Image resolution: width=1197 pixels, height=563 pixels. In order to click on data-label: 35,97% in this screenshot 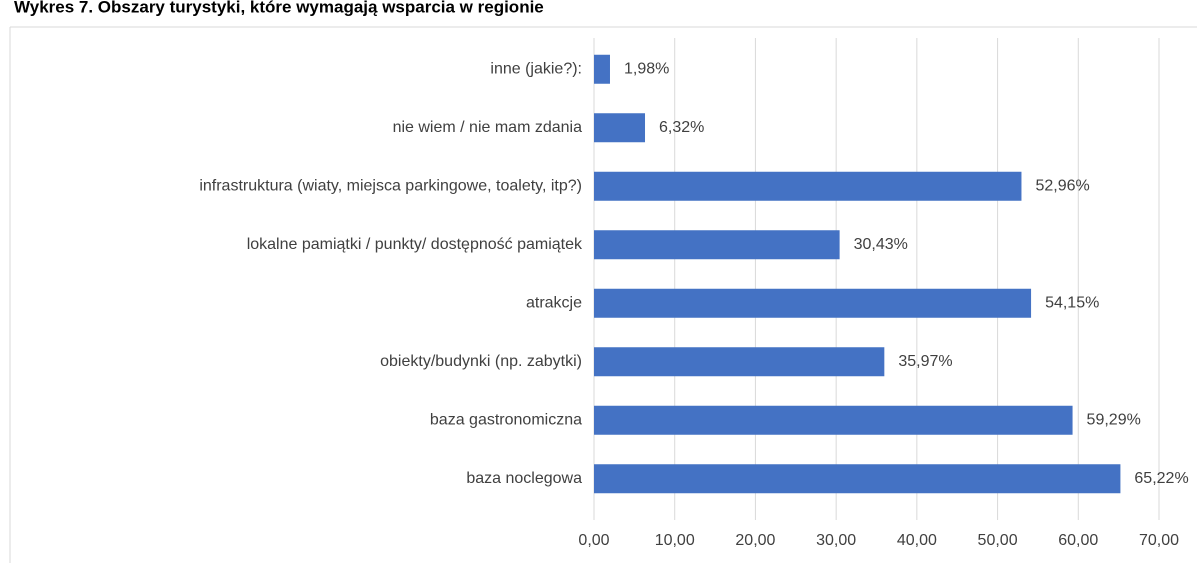, I will do `click(925, 361)`.